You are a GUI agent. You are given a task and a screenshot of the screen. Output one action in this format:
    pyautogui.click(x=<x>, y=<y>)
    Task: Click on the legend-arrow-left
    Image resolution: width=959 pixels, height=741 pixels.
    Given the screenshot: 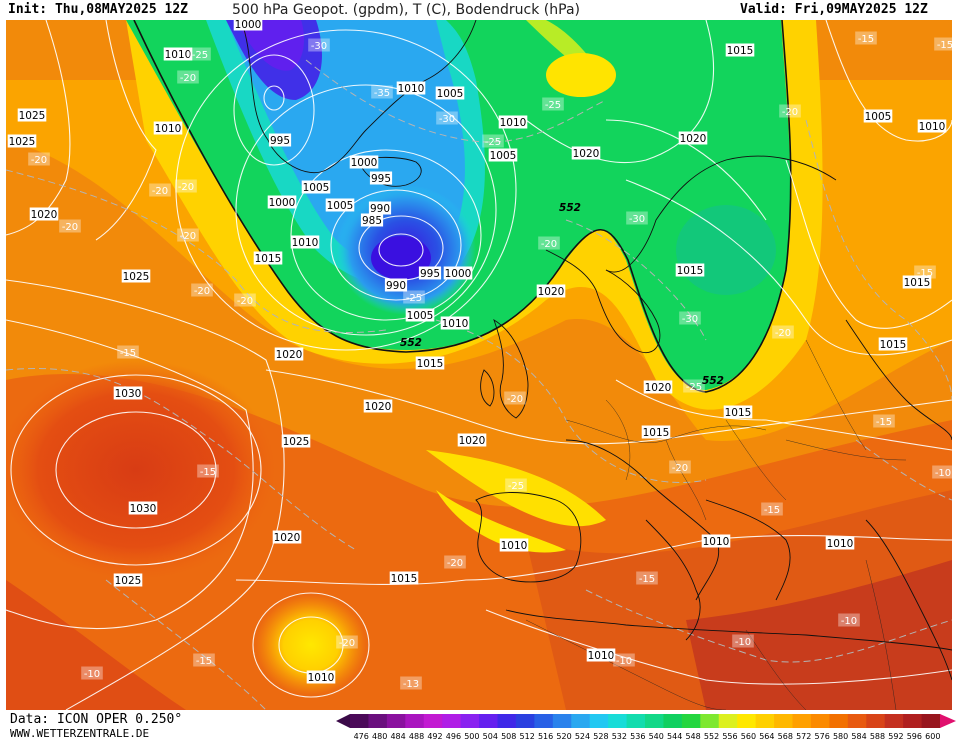 What is the action you would take?
    pyautogui.click(x=343, y=721)
    